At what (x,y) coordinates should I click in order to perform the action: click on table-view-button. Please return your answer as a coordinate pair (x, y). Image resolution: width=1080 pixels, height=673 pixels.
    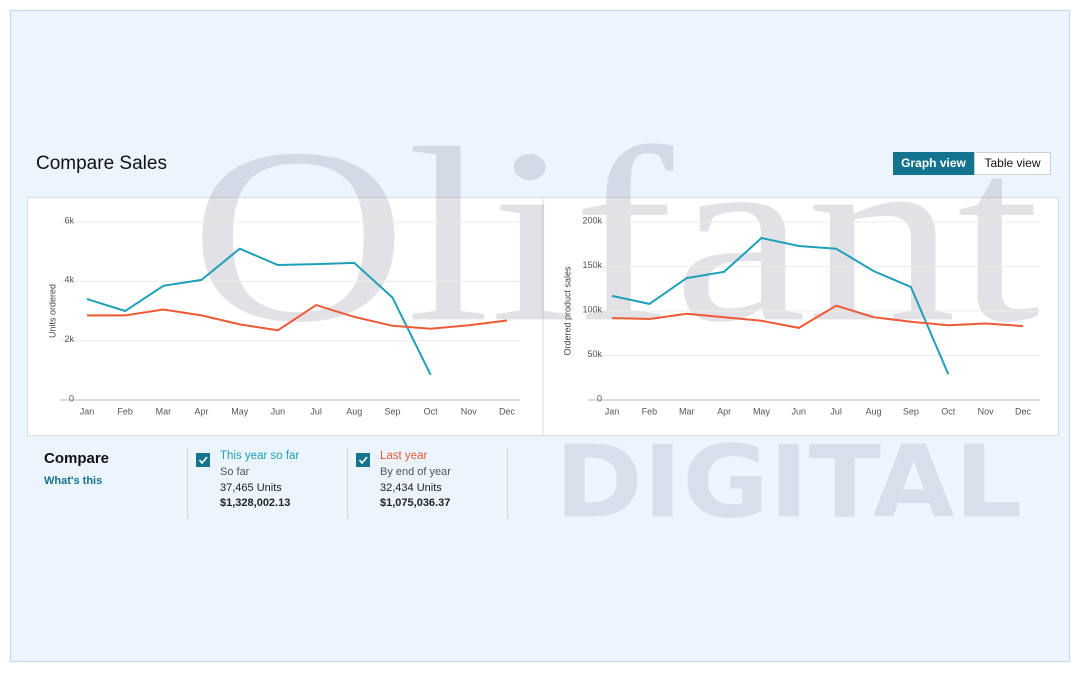
    Looking at the image, I should click on (1012, 163).